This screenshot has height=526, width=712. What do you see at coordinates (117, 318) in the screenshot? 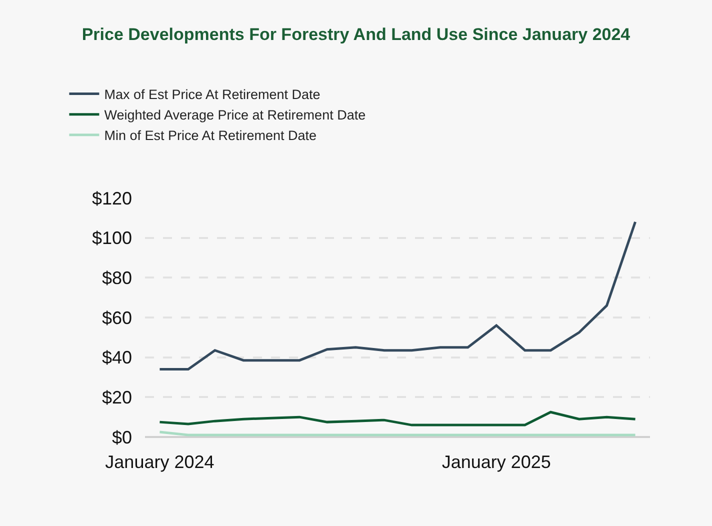
I see `y-tick-label: $60` at bounding box center [117, 318].